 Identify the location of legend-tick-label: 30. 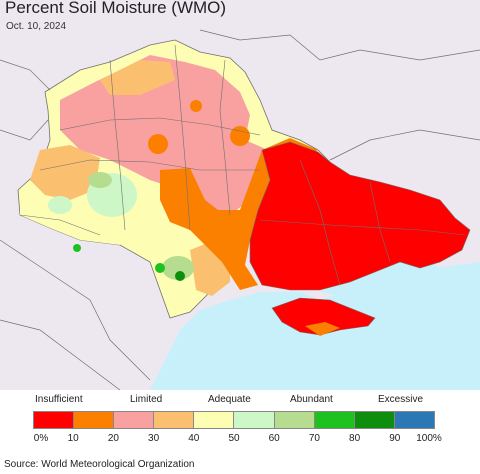
(154, 438).